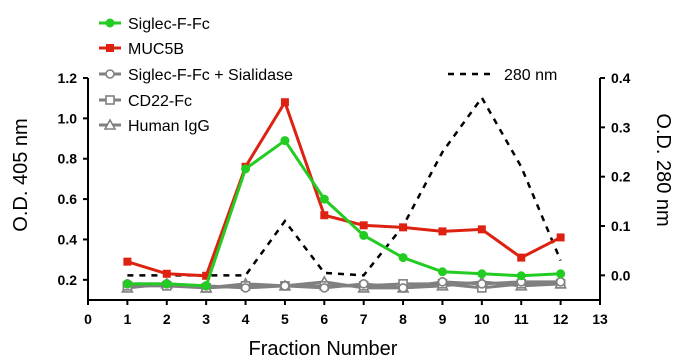 This screenshot has height=361, width=679. What do you see at coordinates (68, 118) in the screenshot?
I see `y-tick-label: 1.0` at bounding box center [68, 118].